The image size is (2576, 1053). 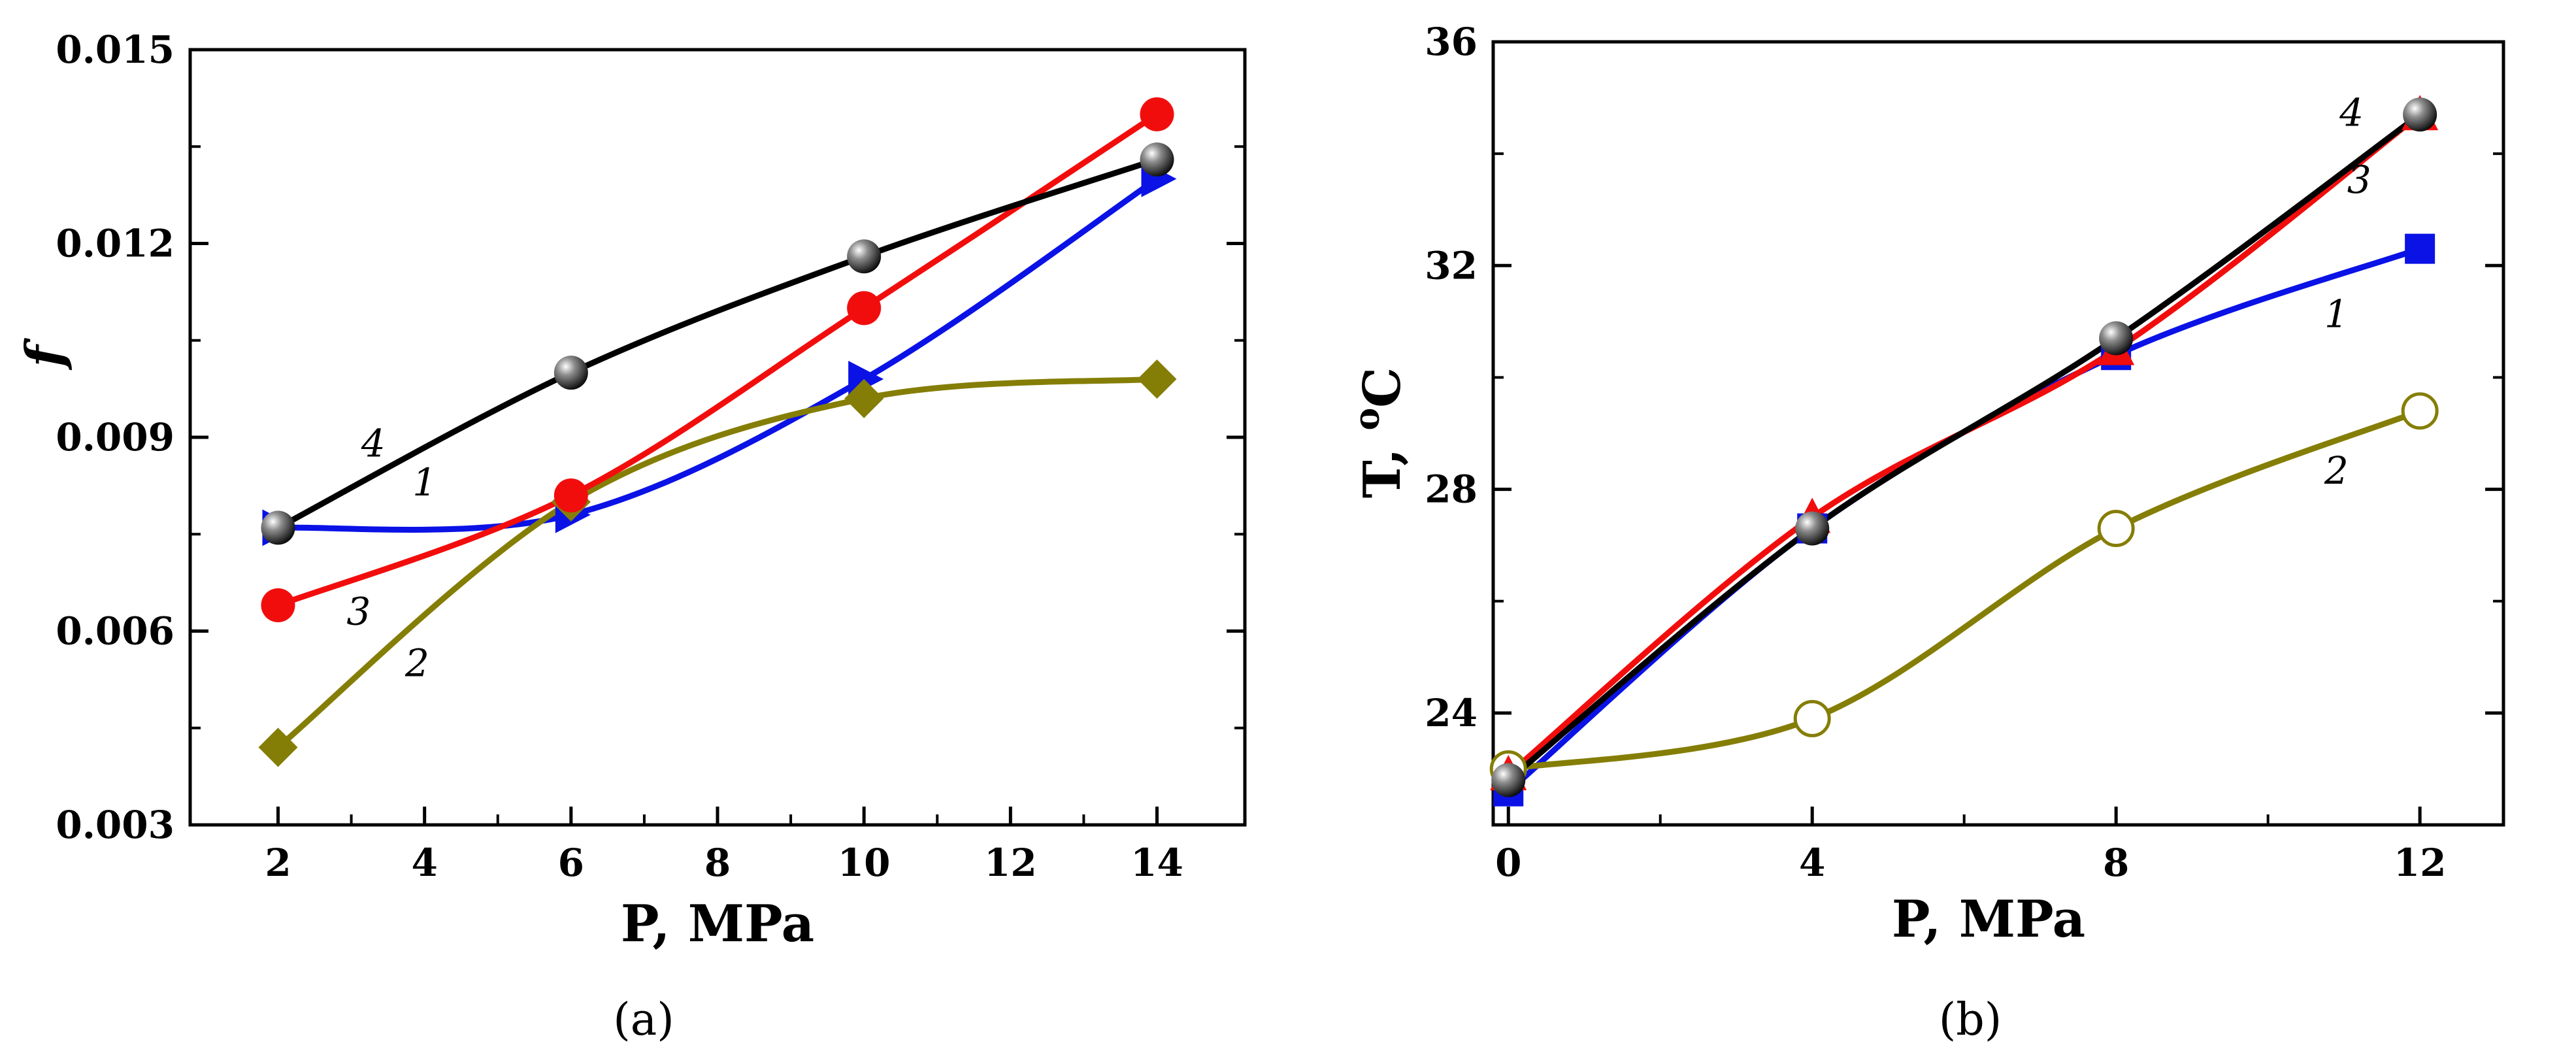 What do you see at coordinates (717, 863) in the screenshot?
I see `x-tick-label-a-3: 8` at bounding box center [717, 863].